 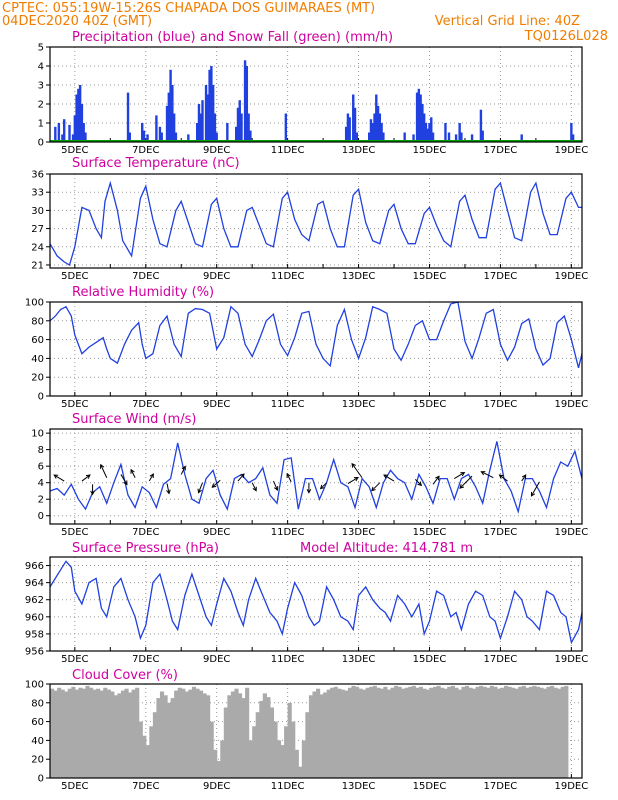 I want to click on pres-line, so click(x=316, y=602).